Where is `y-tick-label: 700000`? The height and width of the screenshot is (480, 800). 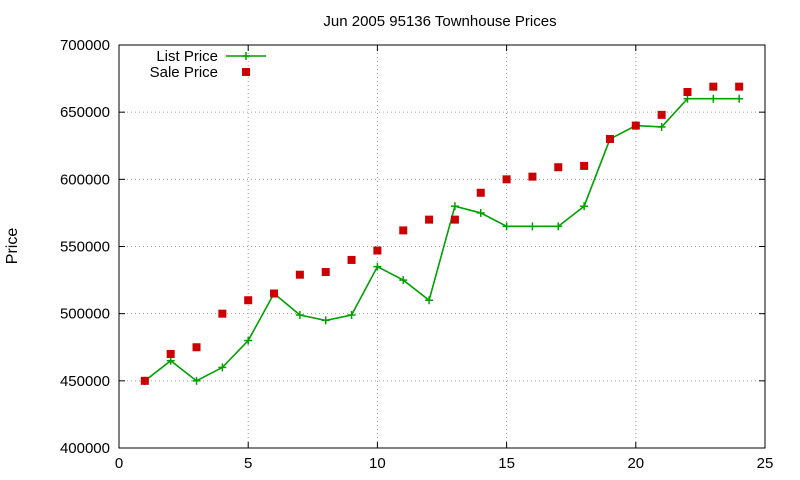 y-tick-label: 700000 is located at coordinates (85, 45).